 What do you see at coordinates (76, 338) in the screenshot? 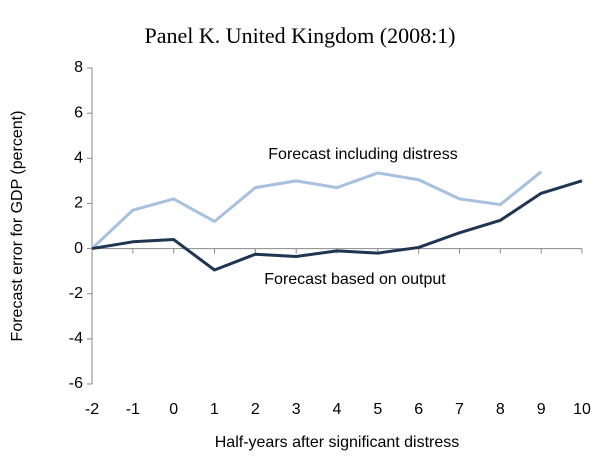
I see `y-tick-label: -4` at bounding box center [76, 338].